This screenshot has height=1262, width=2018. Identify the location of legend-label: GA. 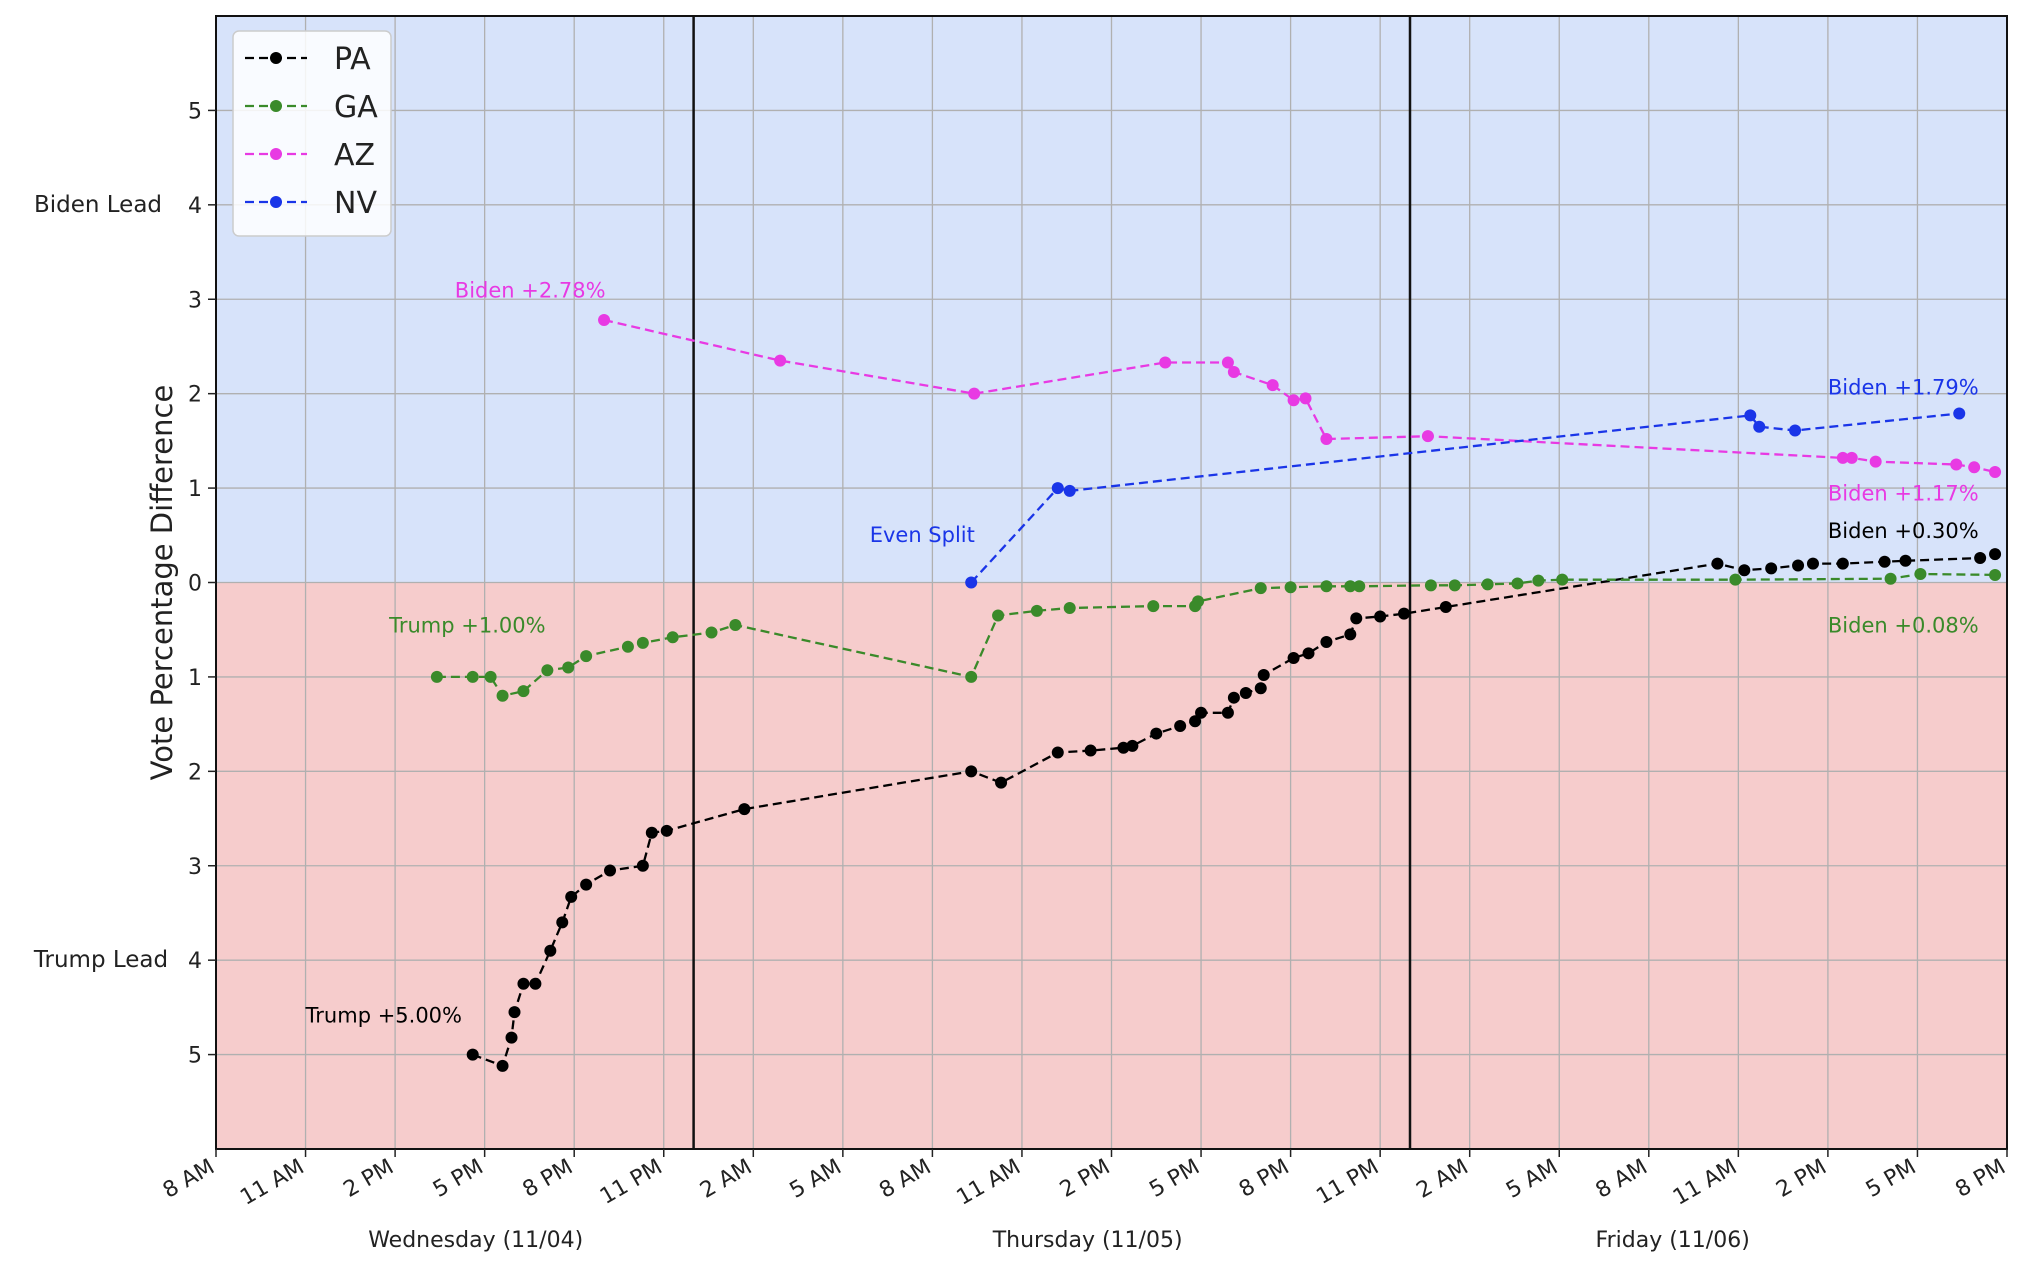
(356, 107).